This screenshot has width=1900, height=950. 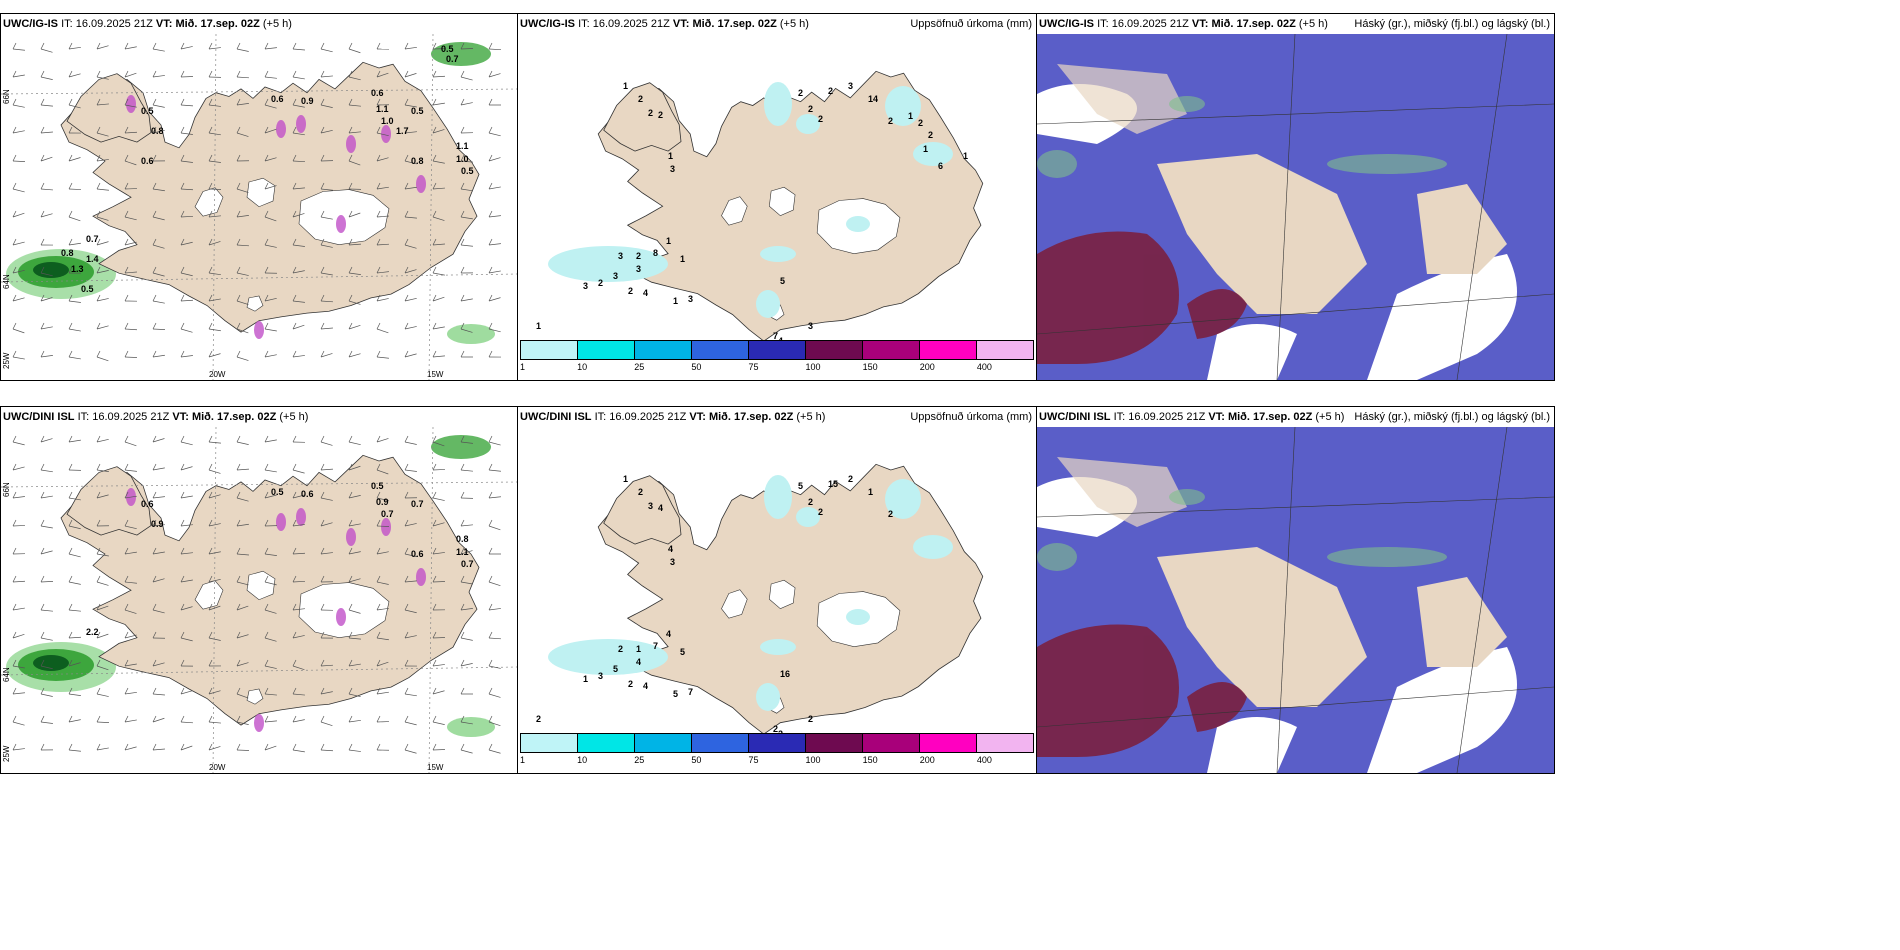 What do you see at coordinates (690, 299) in the screenshot?
I see `precip-value-label: 3` at bounding box center [690, 299].